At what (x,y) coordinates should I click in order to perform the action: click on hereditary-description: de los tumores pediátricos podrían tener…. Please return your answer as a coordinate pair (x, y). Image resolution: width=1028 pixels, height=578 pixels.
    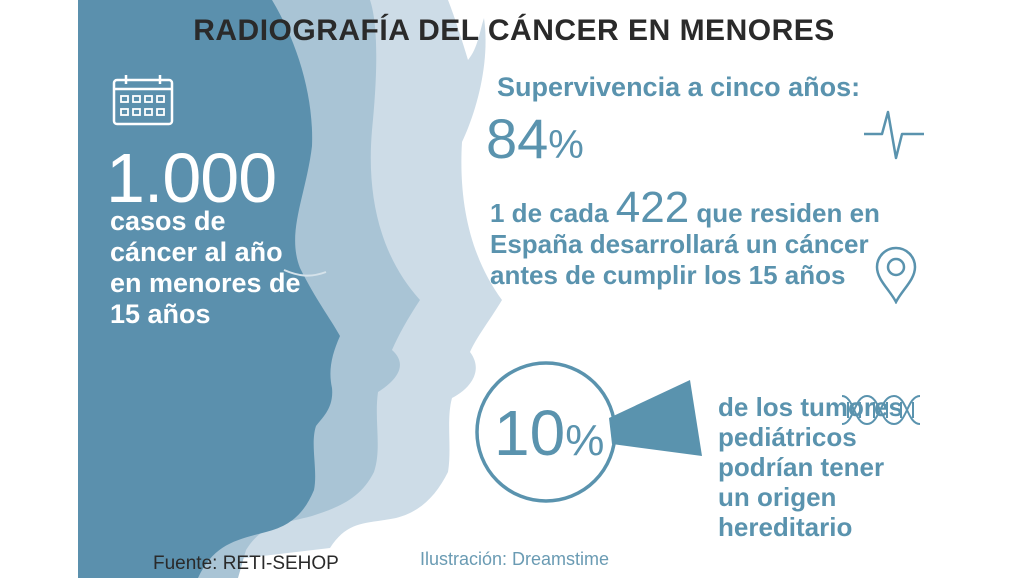
    Looking at the image, I should click on (810, 467).